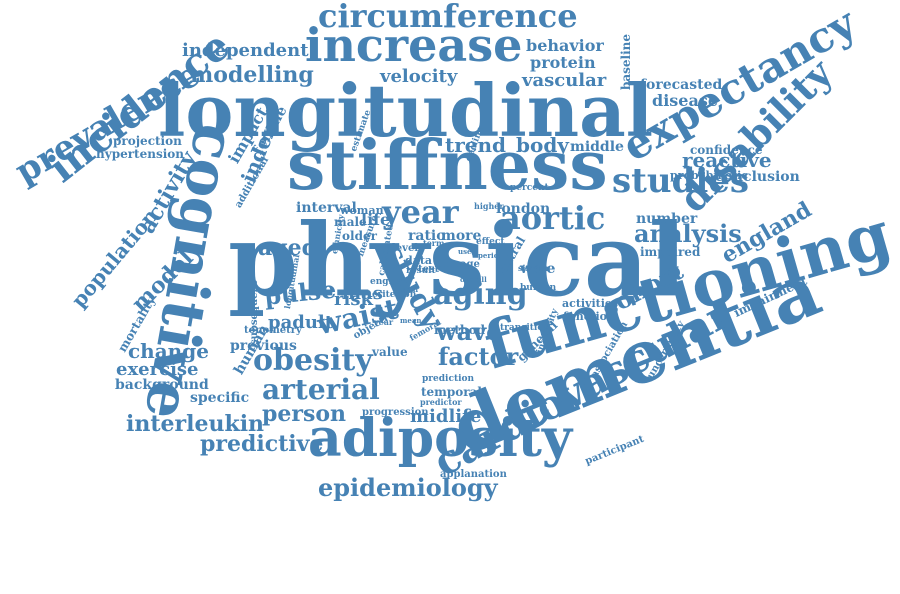  What do you see at coordinates (553, 218) in the screenshot?
I see `word-aortic: aortic` at bounding box center [553, 218].